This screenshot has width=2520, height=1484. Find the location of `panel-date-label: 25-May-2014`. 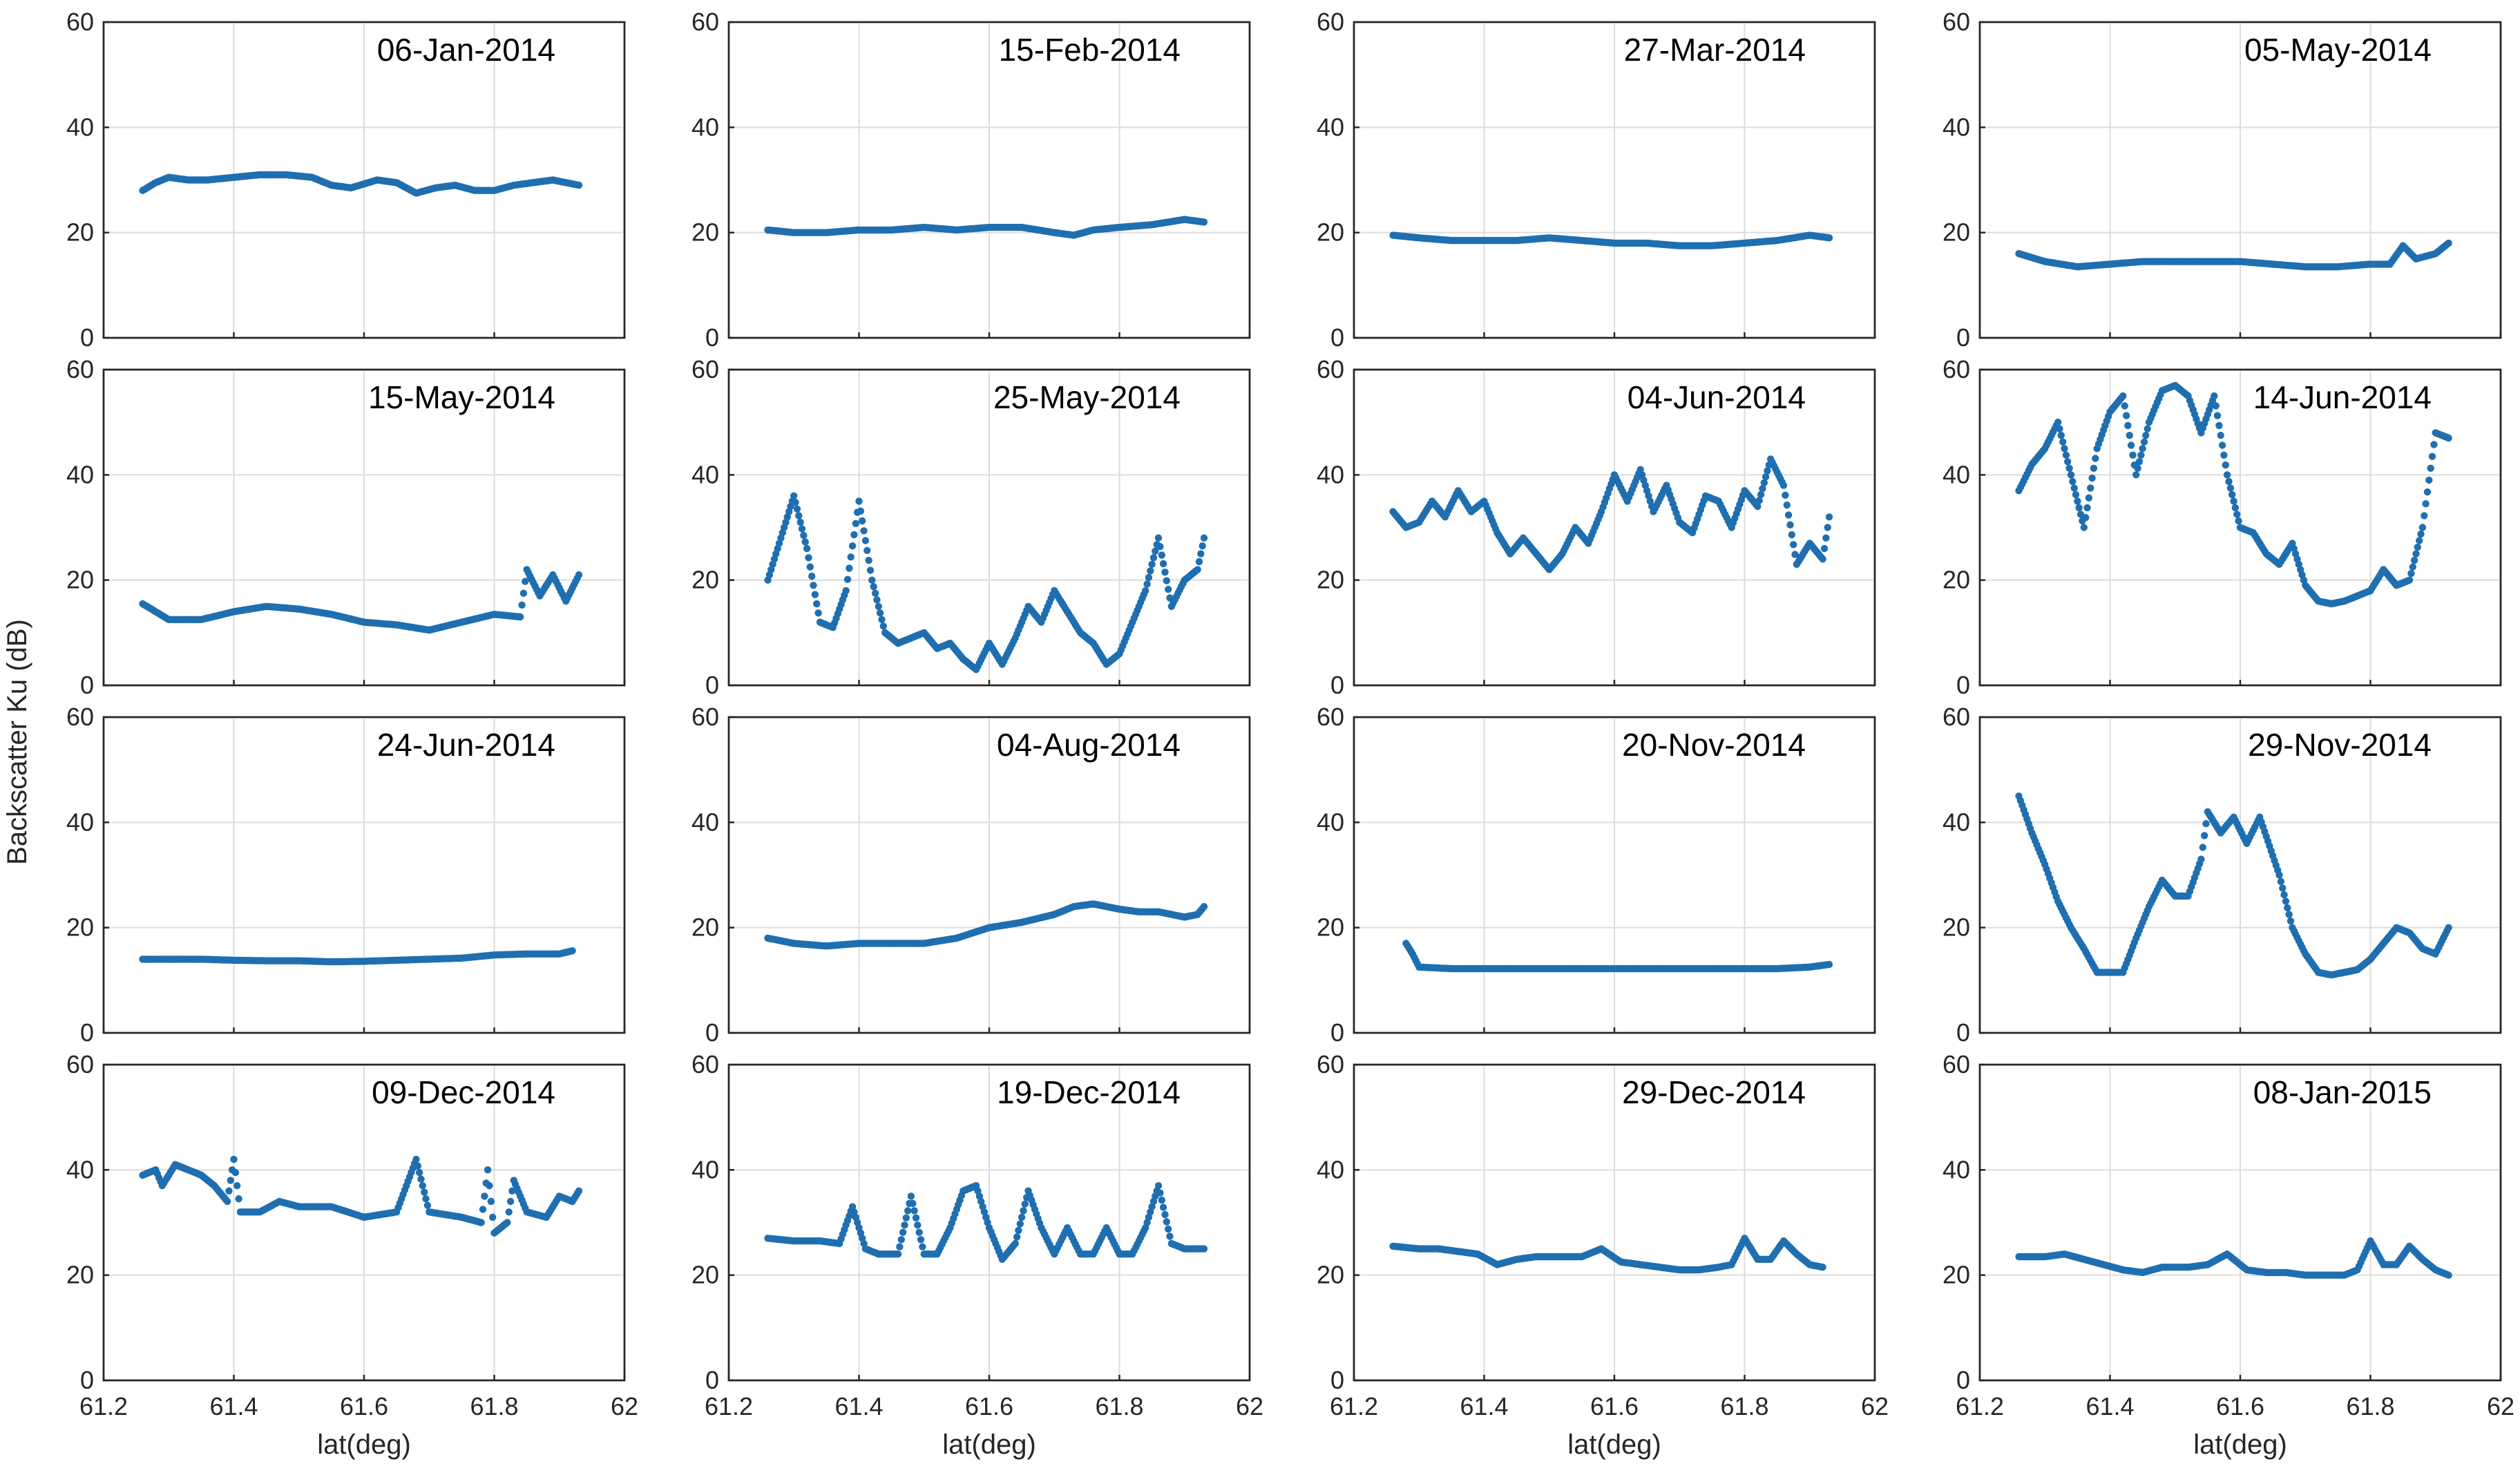

panel-date-label: 25-May-2014 is located at coordinates (1087, 397).